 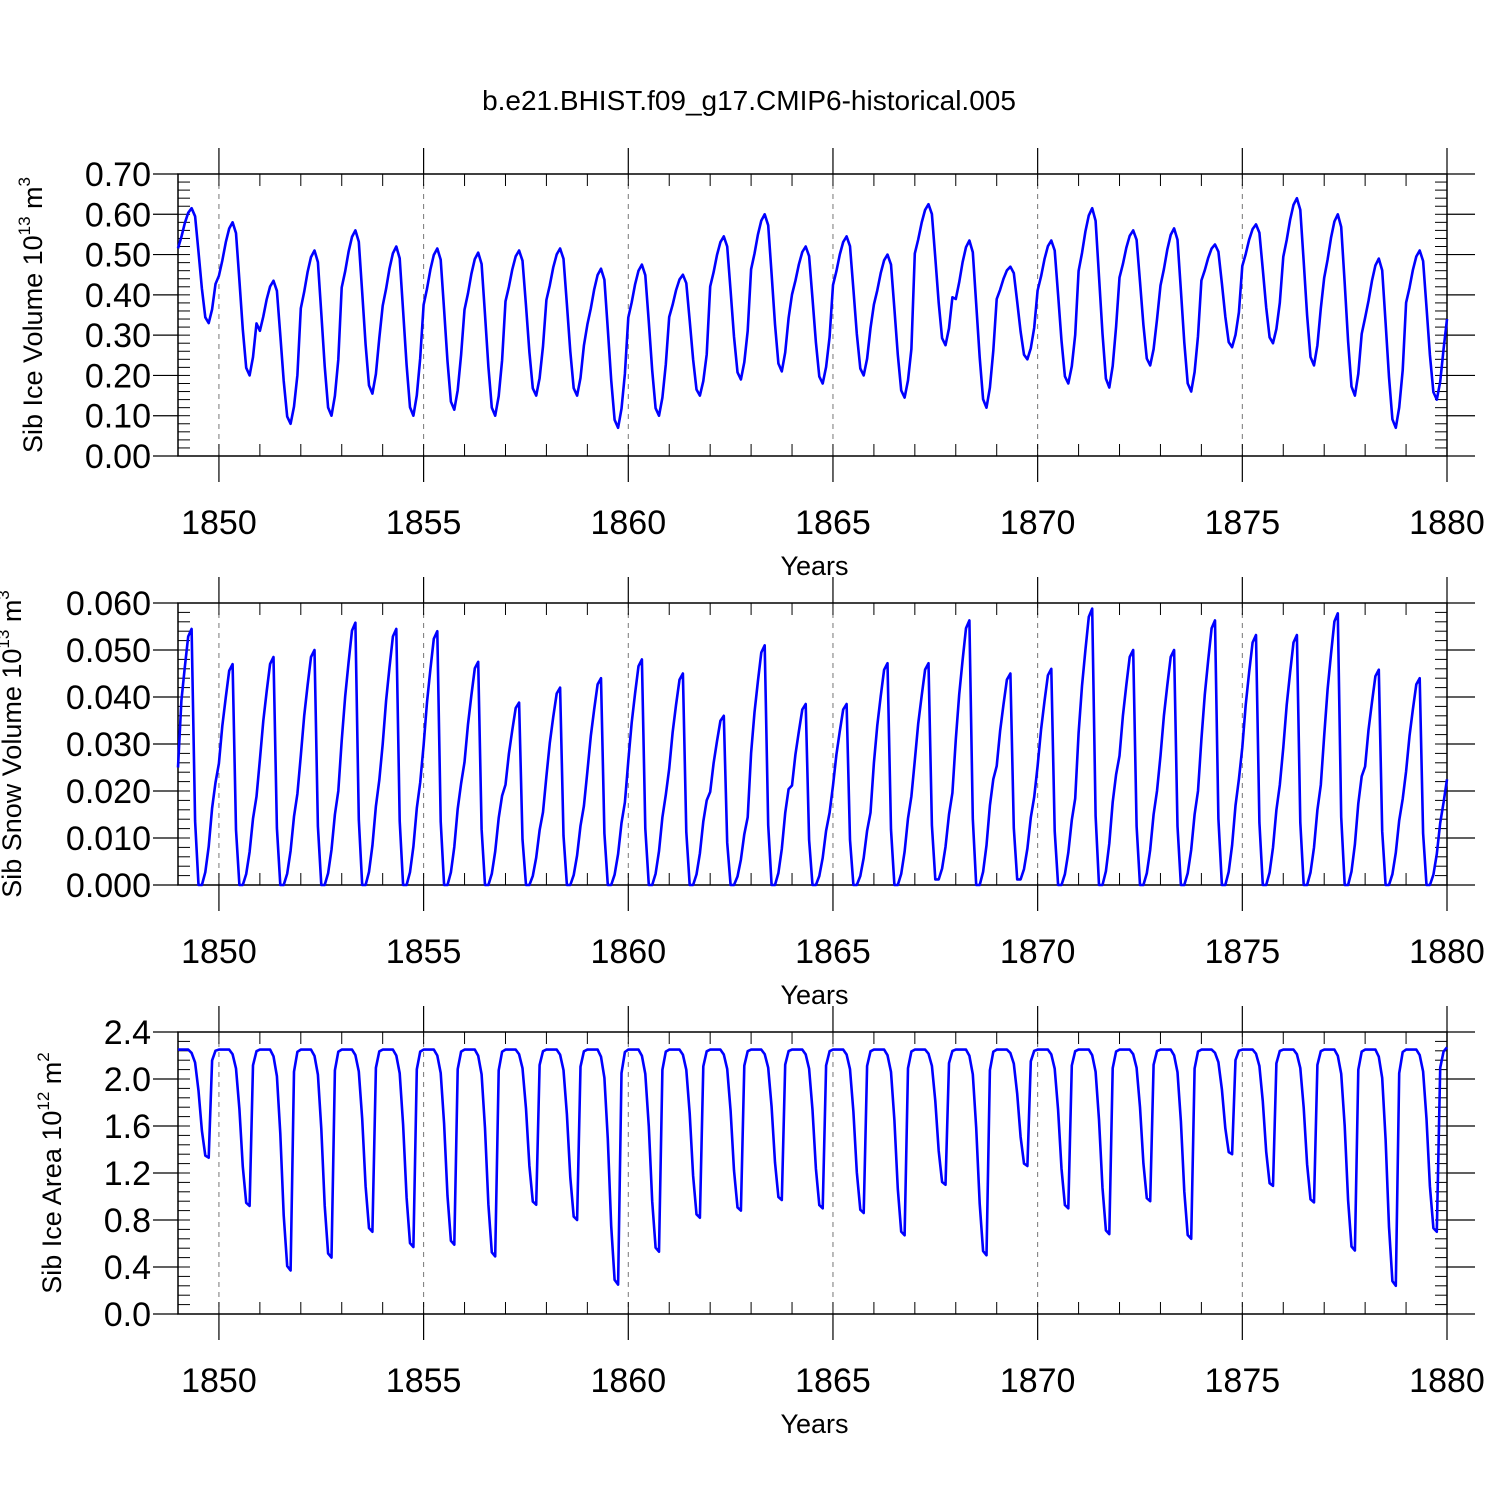 What do you see at coordinates (52, 1202) in the screenshot?
I see `y-axis-label-text: Sib Ice Area 10` at bounding box center [52, 1202].